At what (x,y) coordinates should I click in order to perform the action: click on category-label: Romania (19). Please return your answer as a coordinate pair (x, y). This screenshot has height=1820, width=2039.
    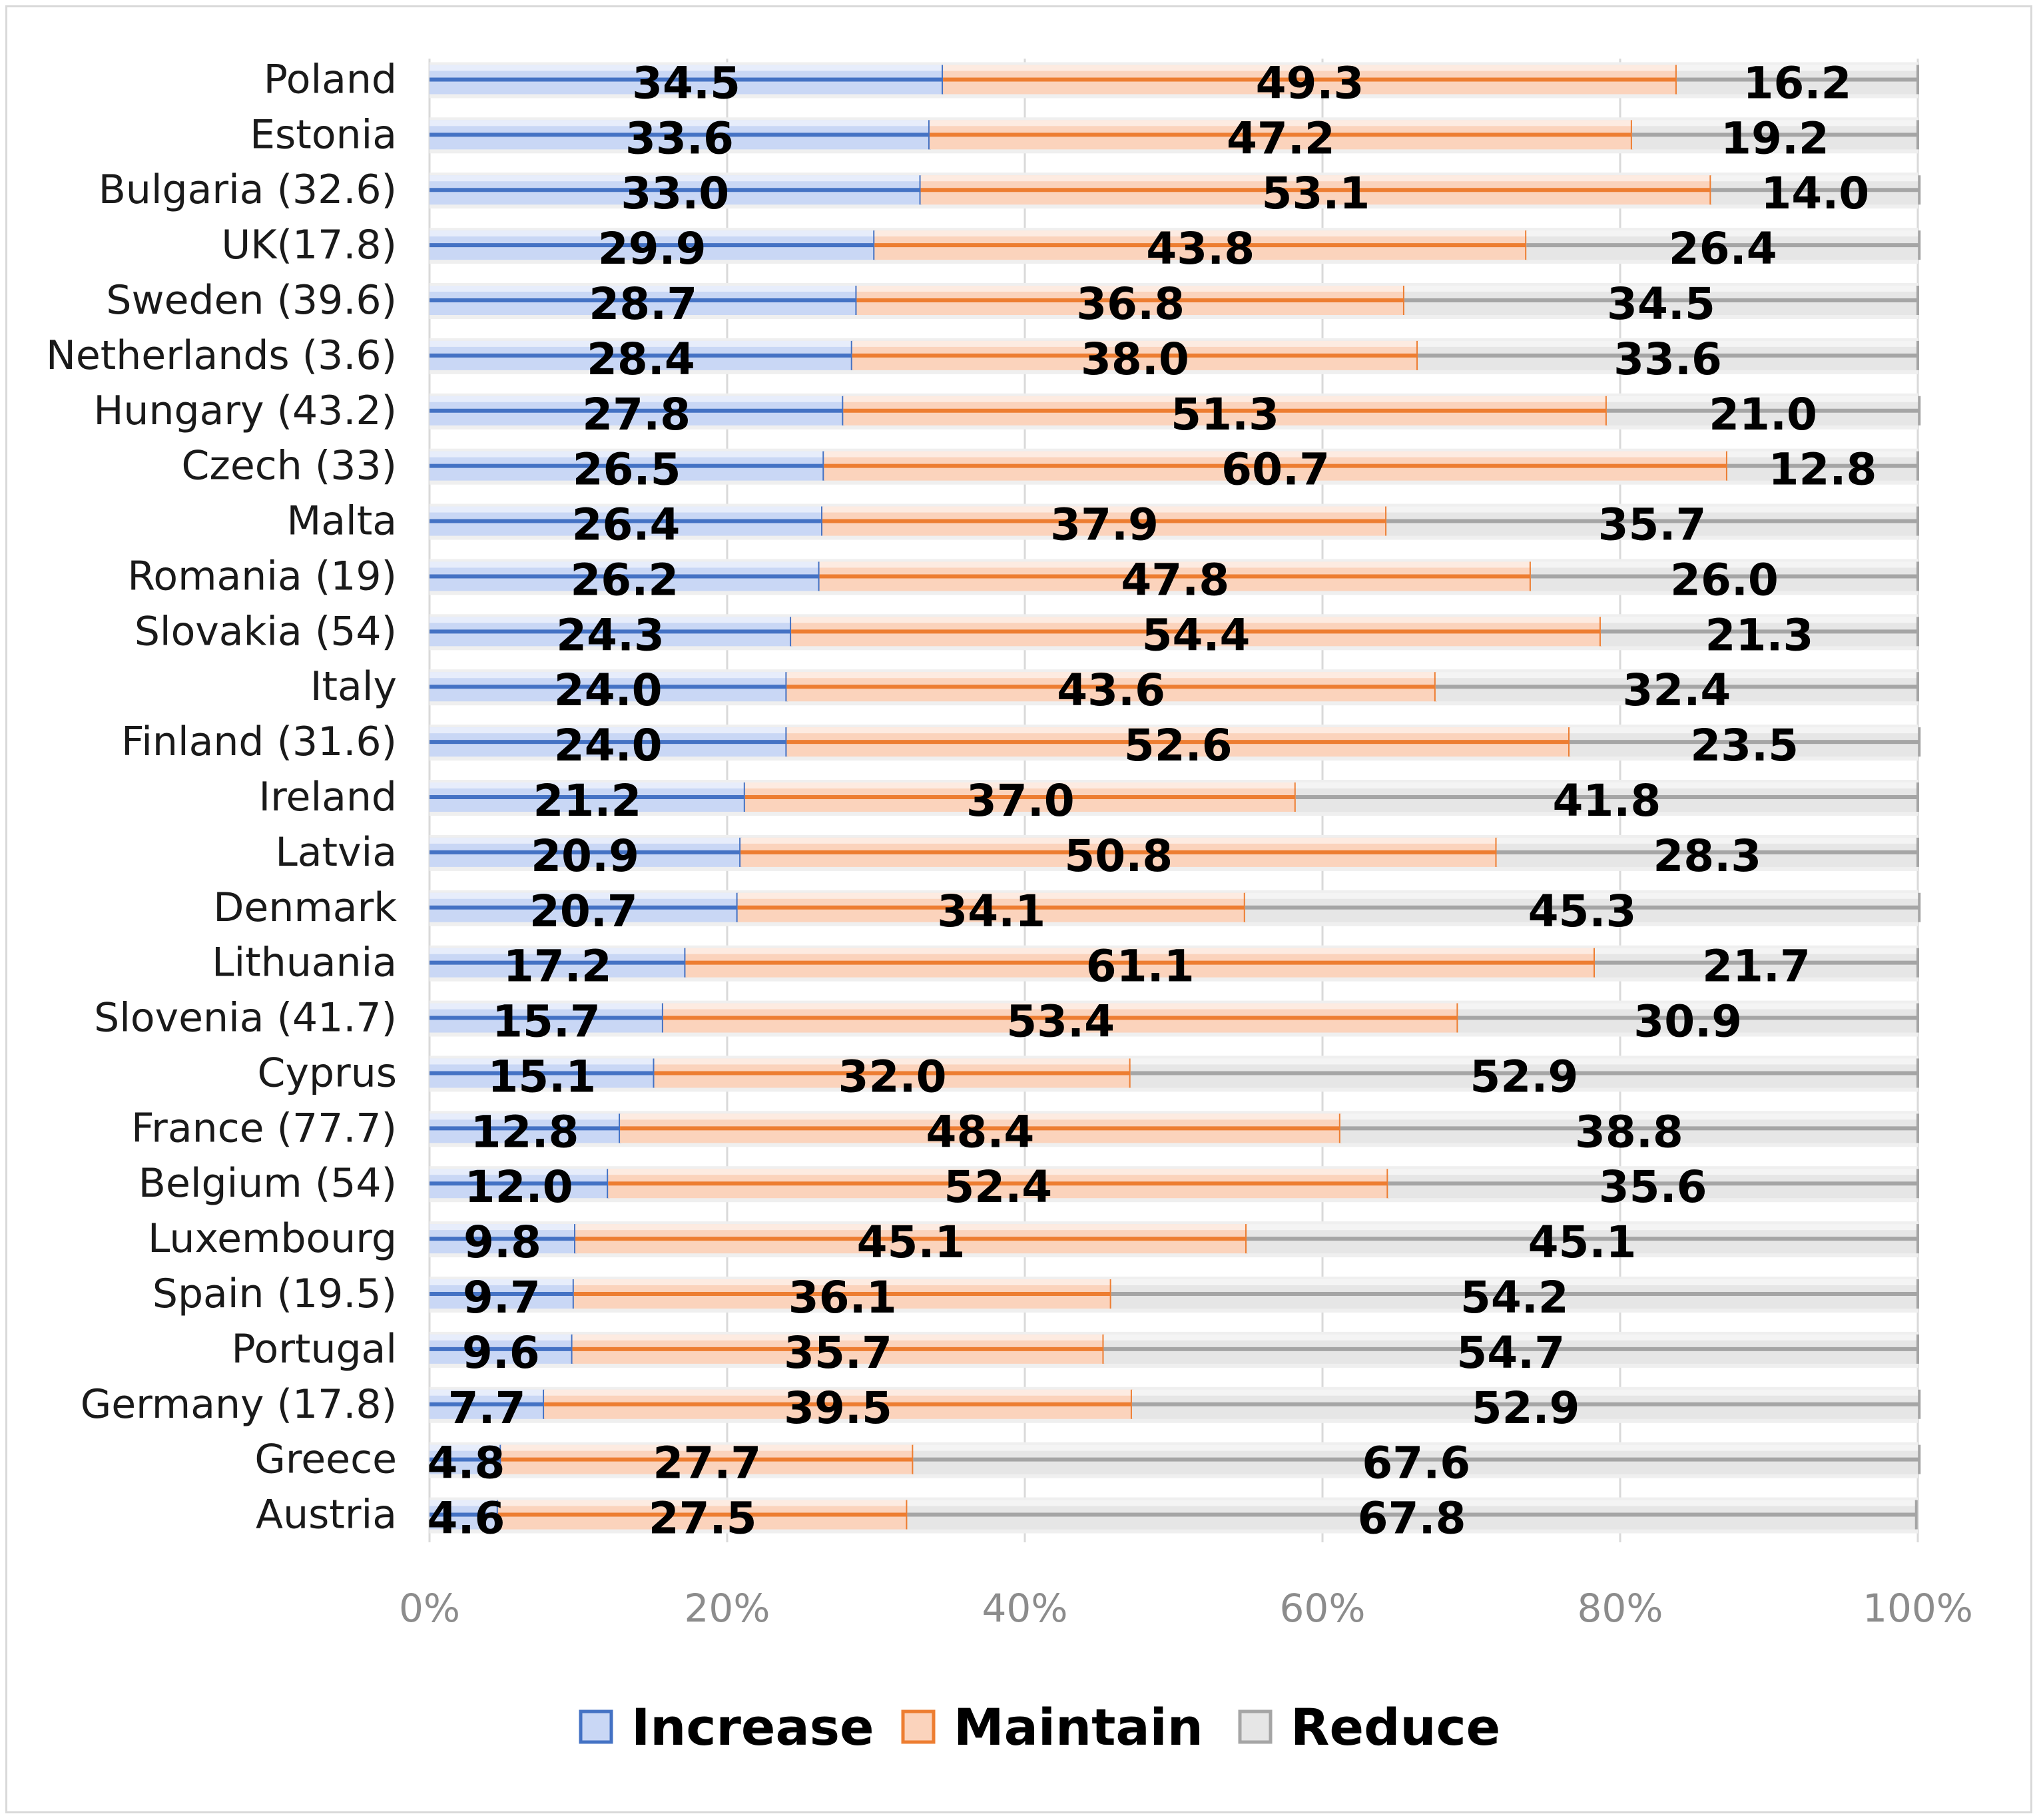
    Looking at the image, I should click on (262, 576).